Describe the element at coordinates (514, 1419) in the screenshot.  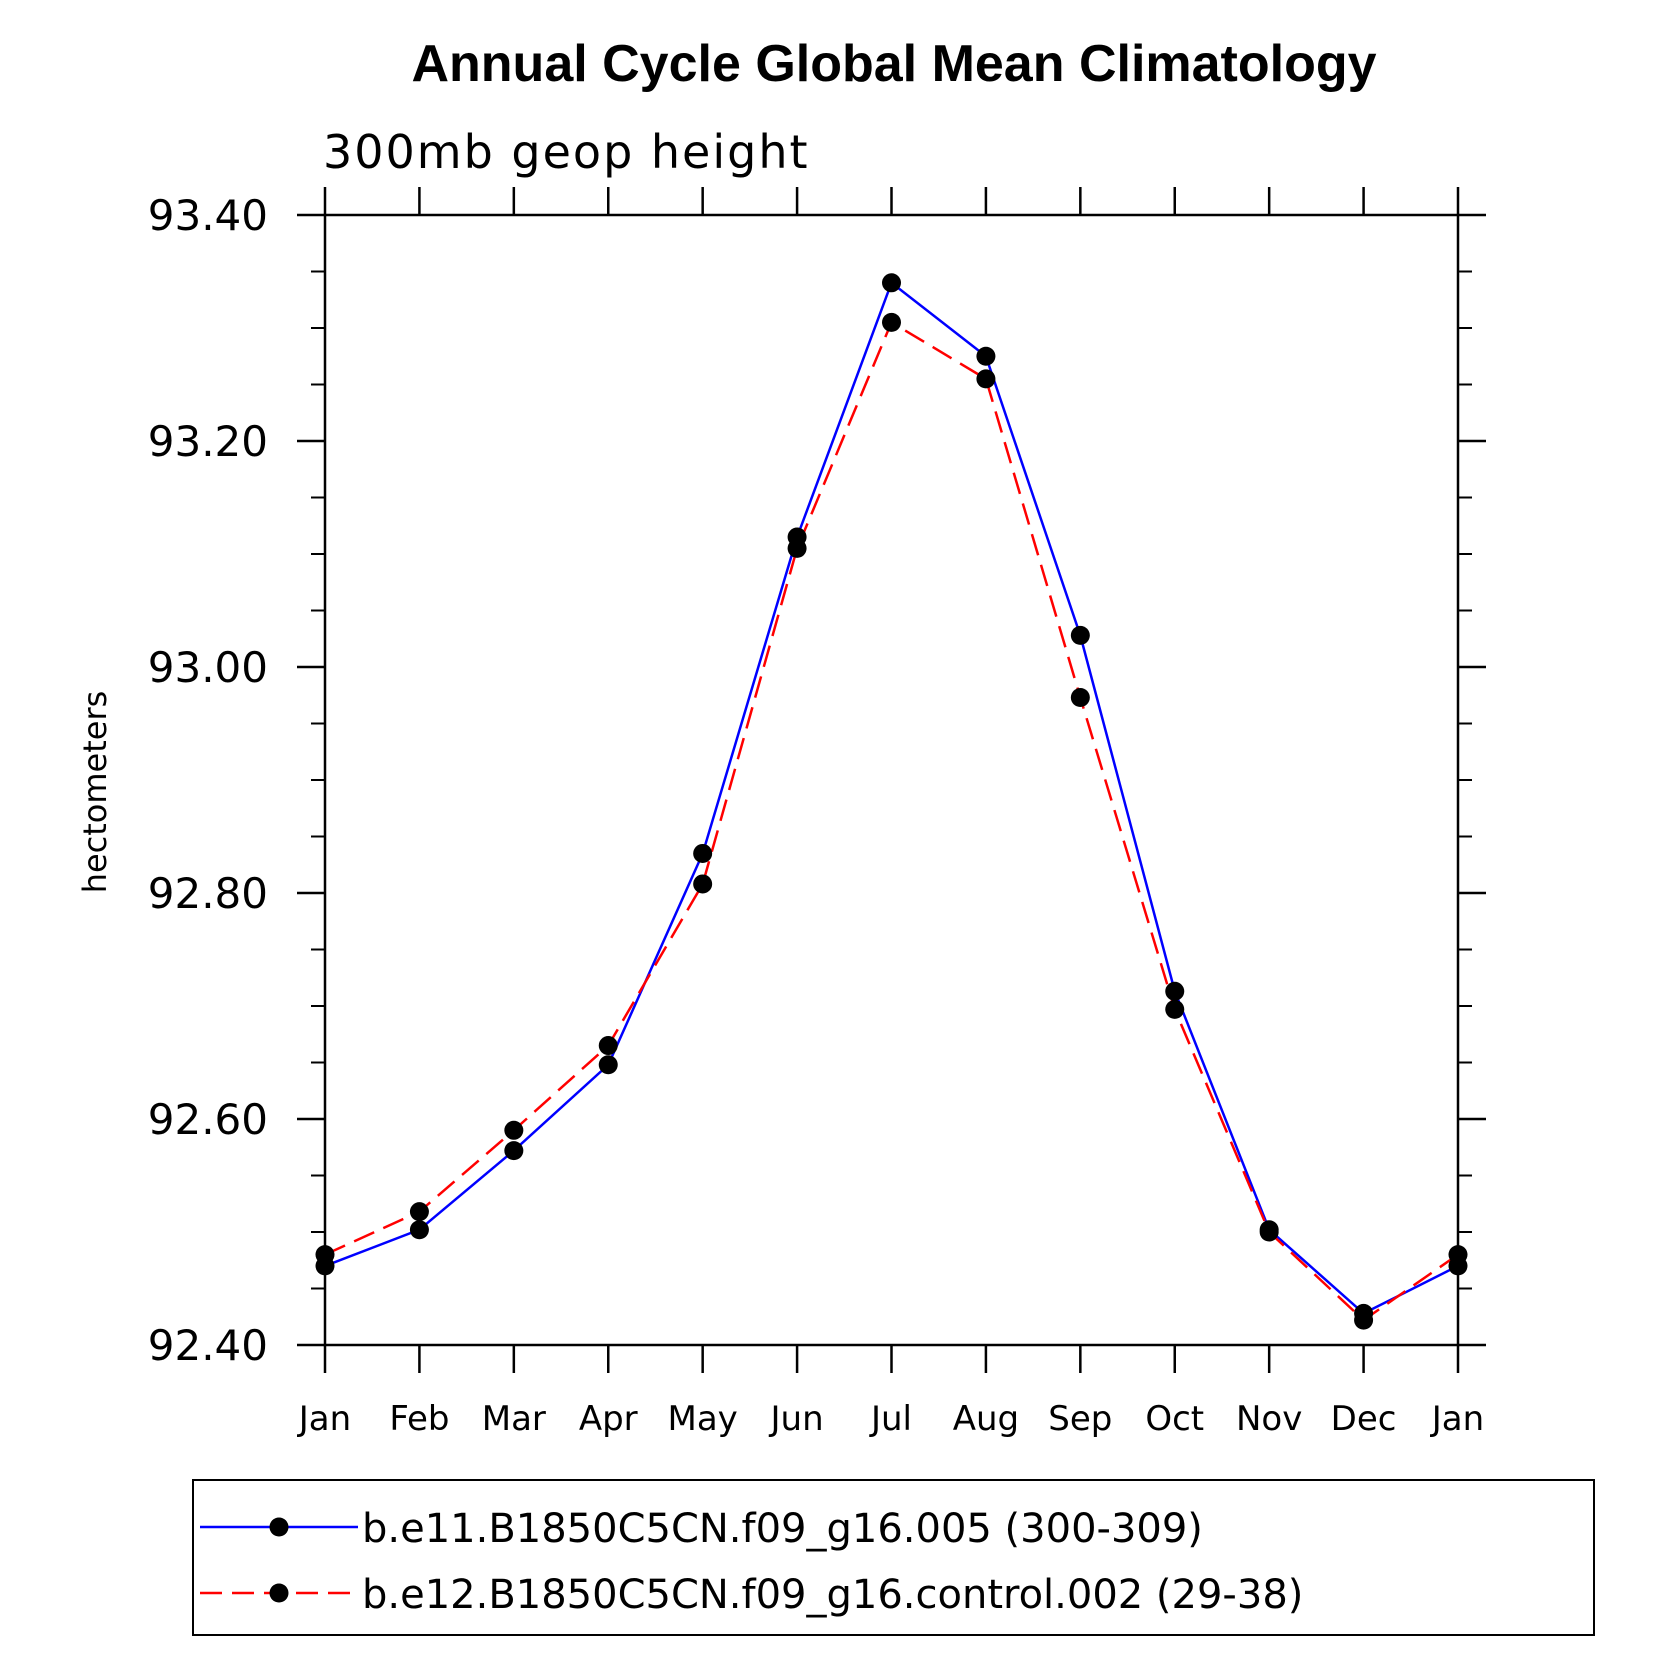
I see `x-tick-label: Mar` at that location.